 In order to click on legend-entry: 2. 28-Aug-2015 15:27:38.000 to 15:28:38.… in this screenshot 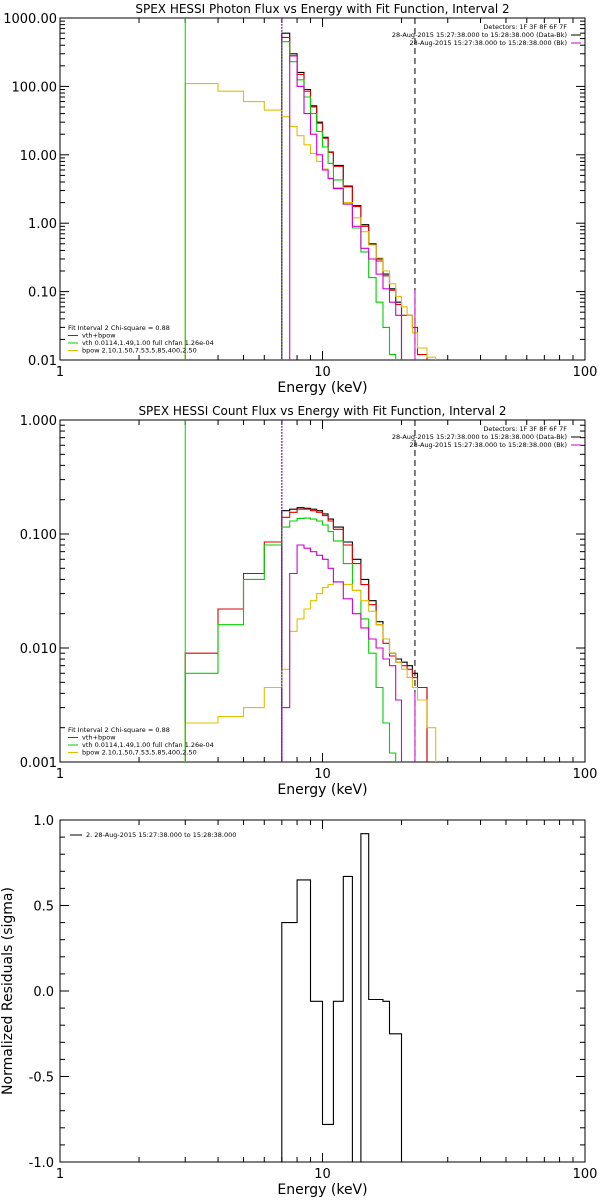, I will do `click(161, 835)`.